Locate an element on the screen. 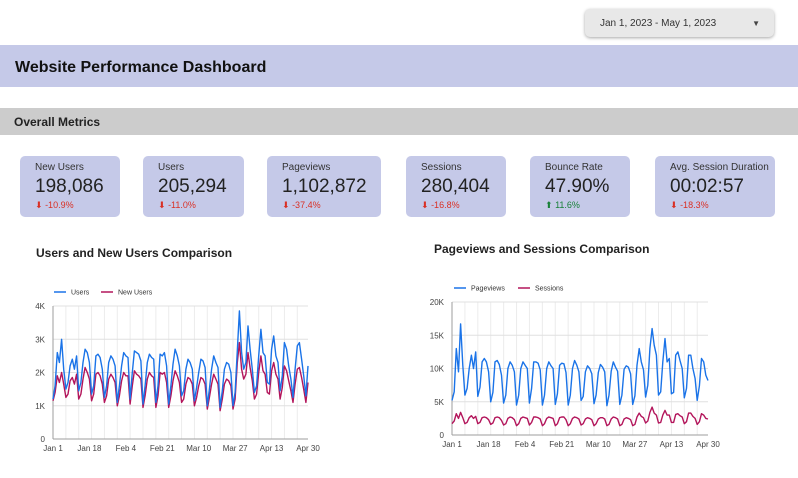 The height and width of the screenshot is (478, 798). scorecard-users: Users 205,294 ⬇ -11.0% is located at coordinates (193, 186).